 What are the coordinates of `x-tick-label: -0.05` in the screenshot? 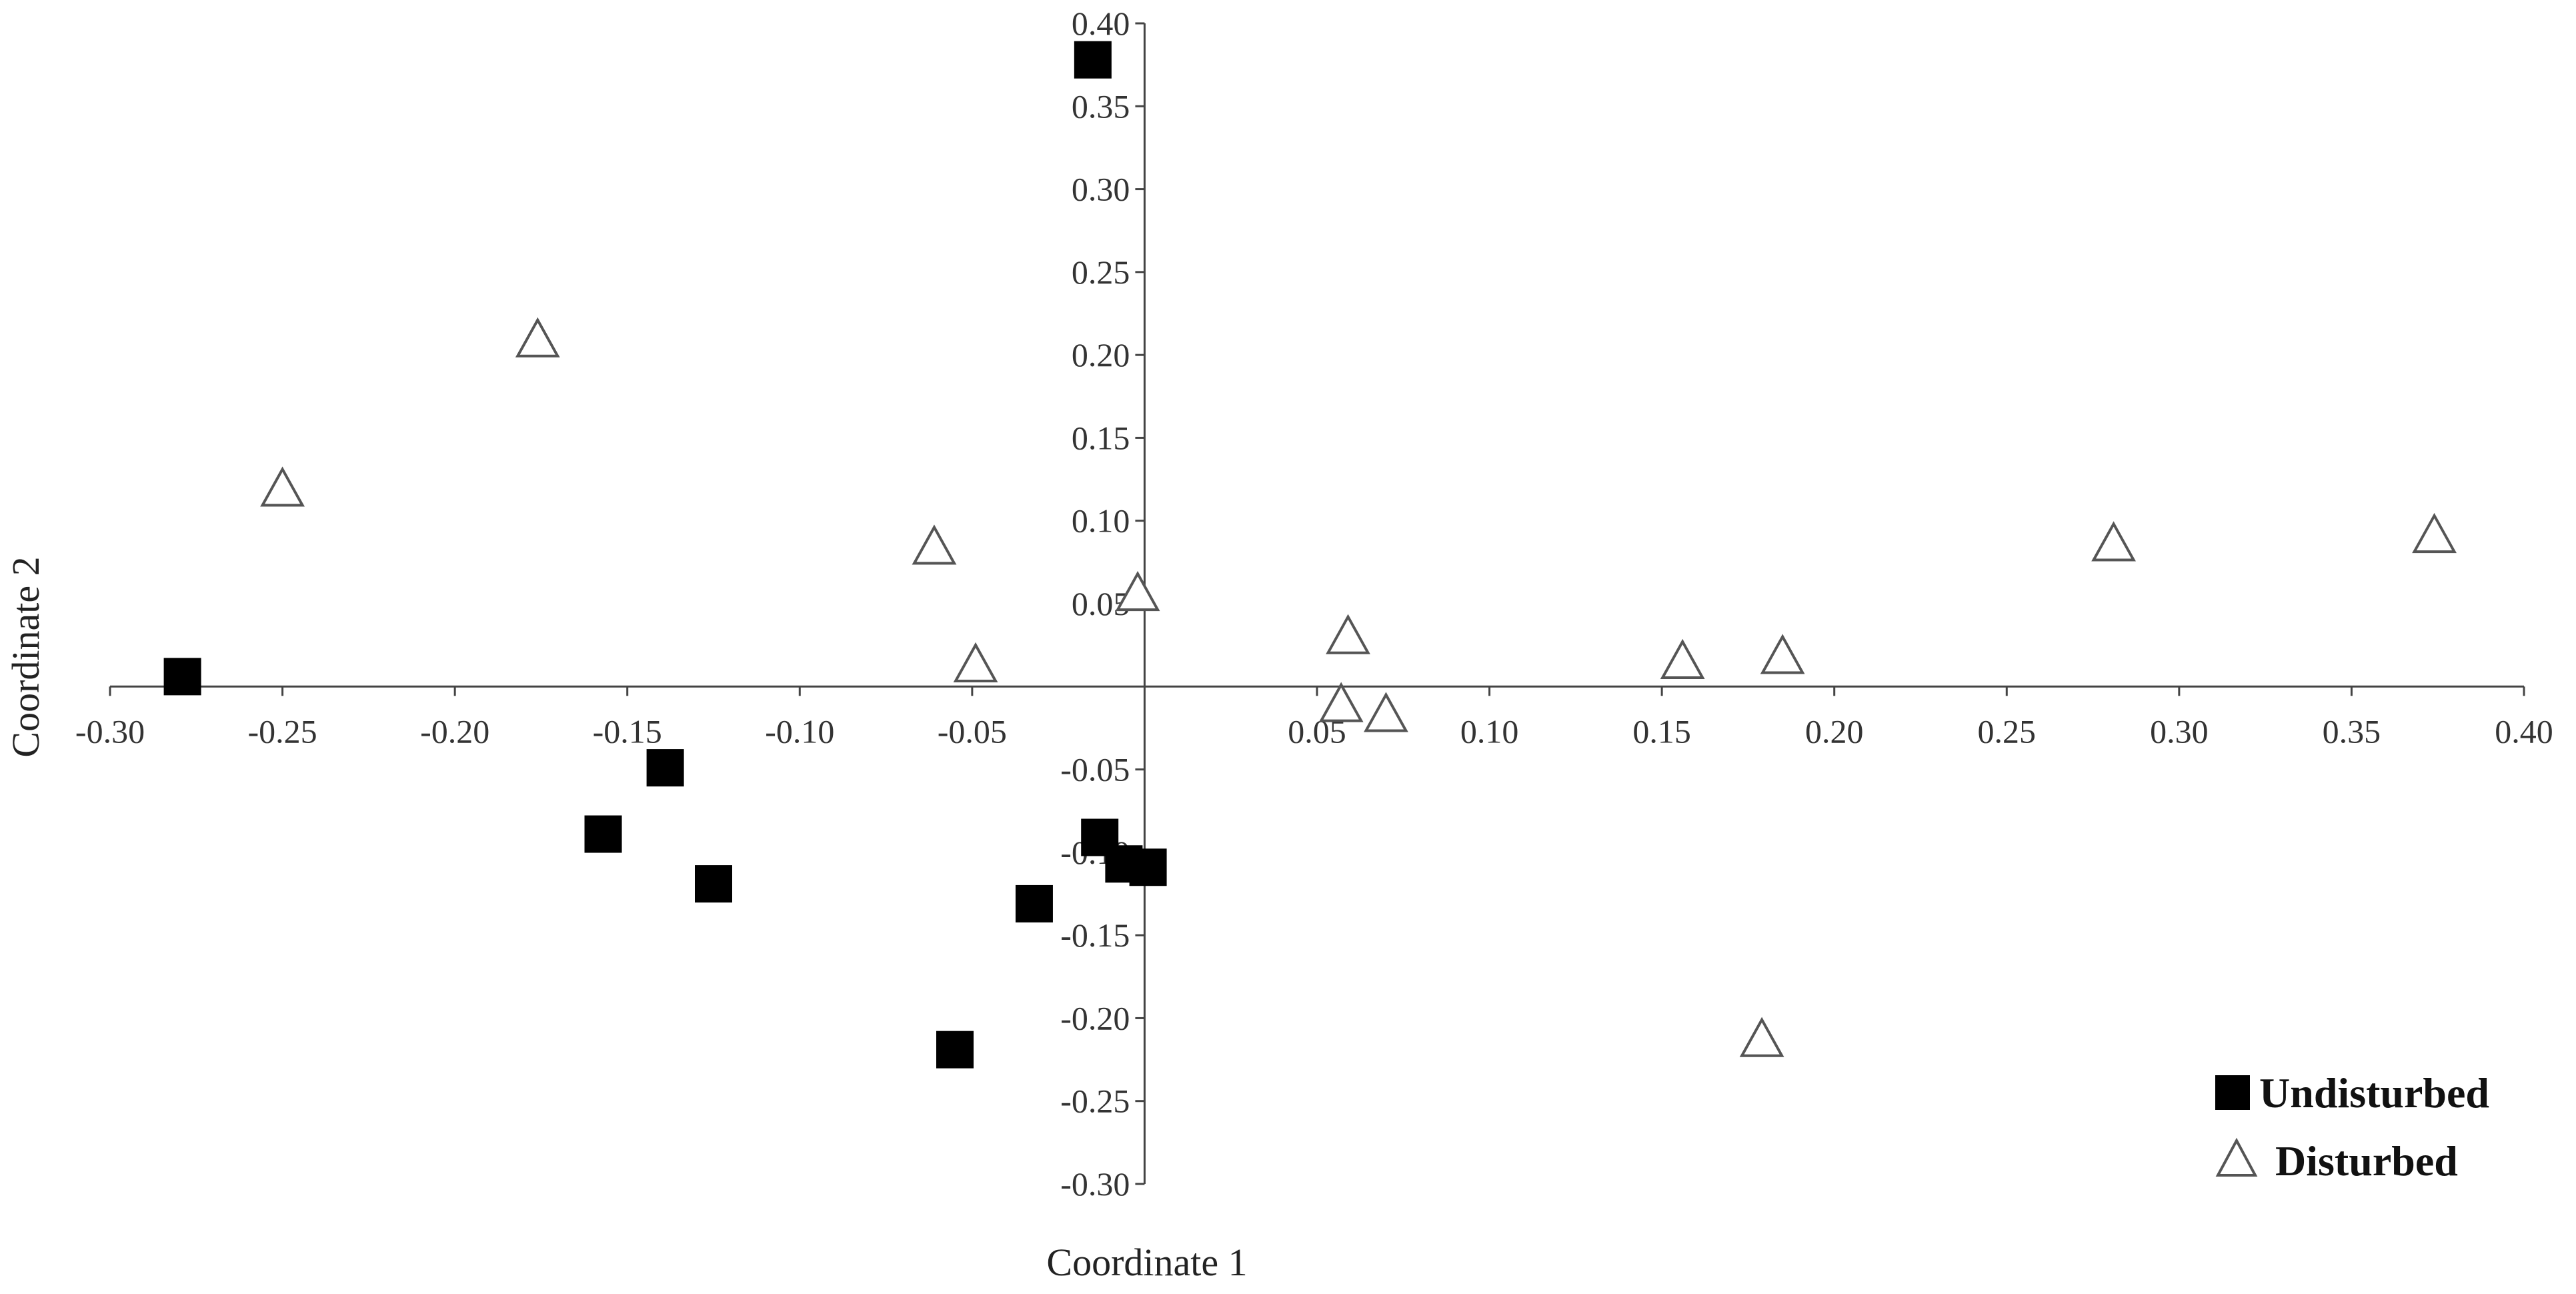 It's located at (972, 731).